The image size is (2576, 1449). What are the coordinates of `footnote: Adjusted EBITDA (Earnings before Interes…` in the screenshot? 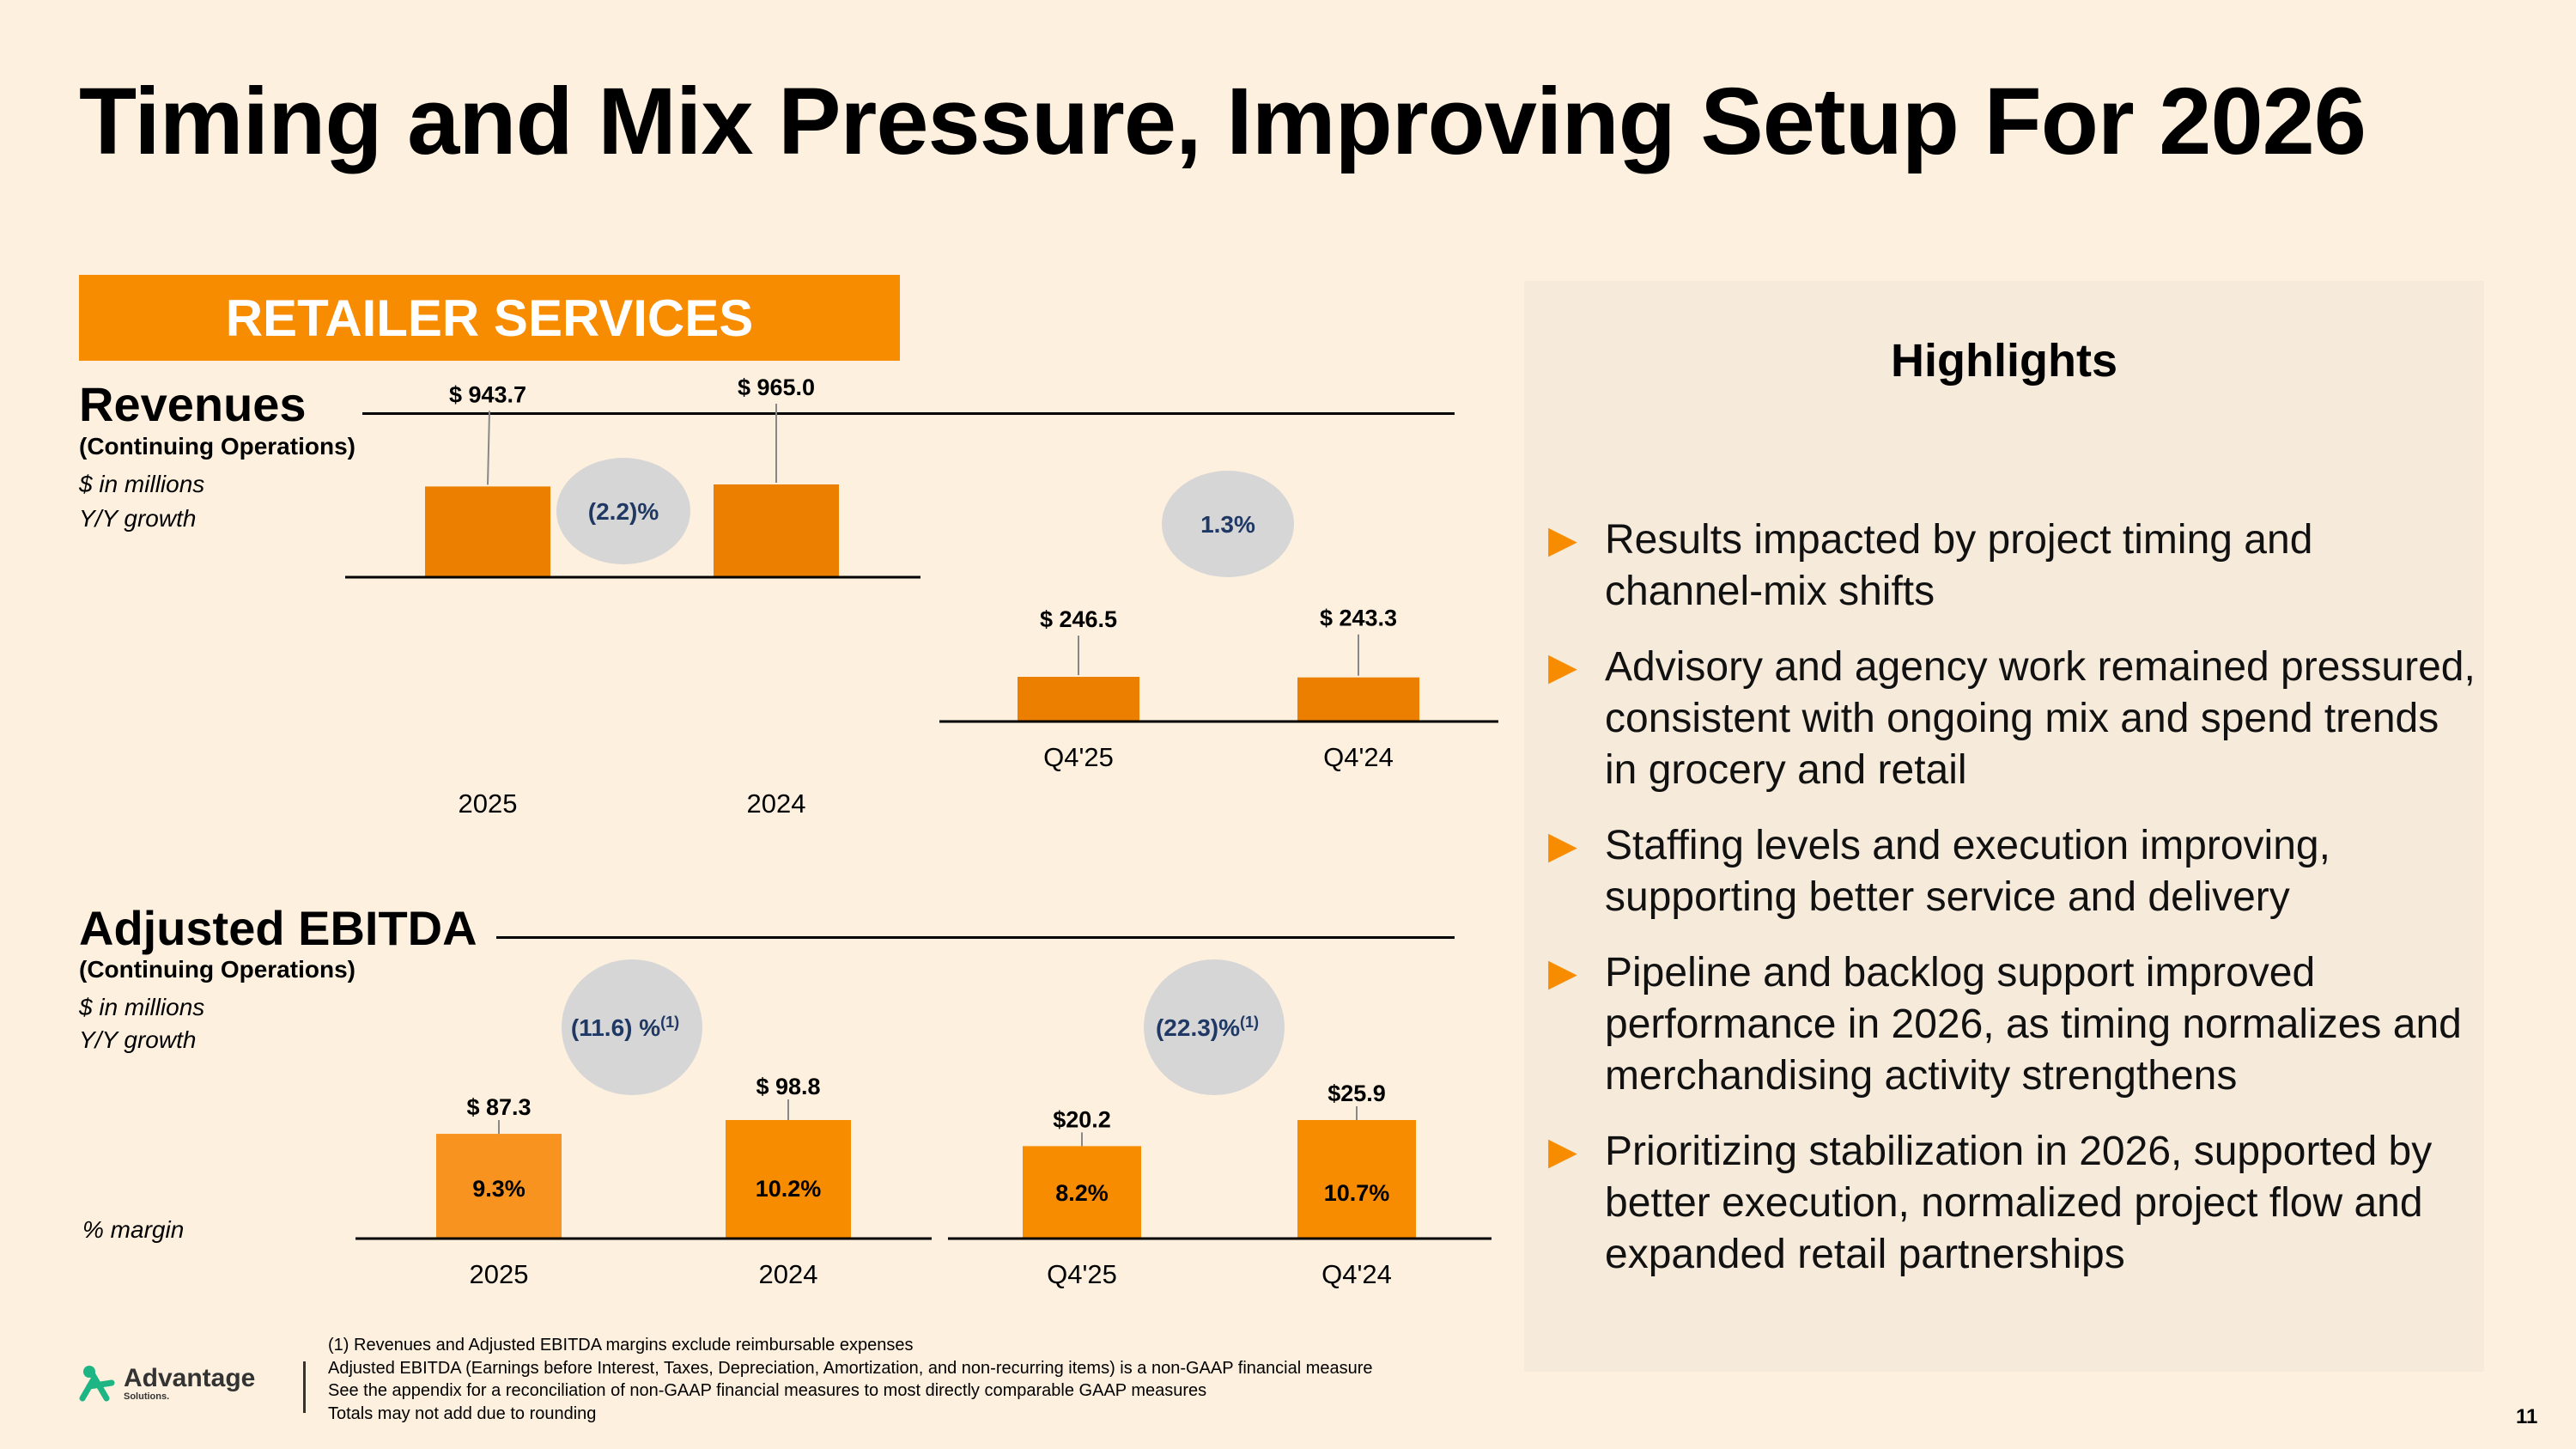 It's located at (850, 1368).